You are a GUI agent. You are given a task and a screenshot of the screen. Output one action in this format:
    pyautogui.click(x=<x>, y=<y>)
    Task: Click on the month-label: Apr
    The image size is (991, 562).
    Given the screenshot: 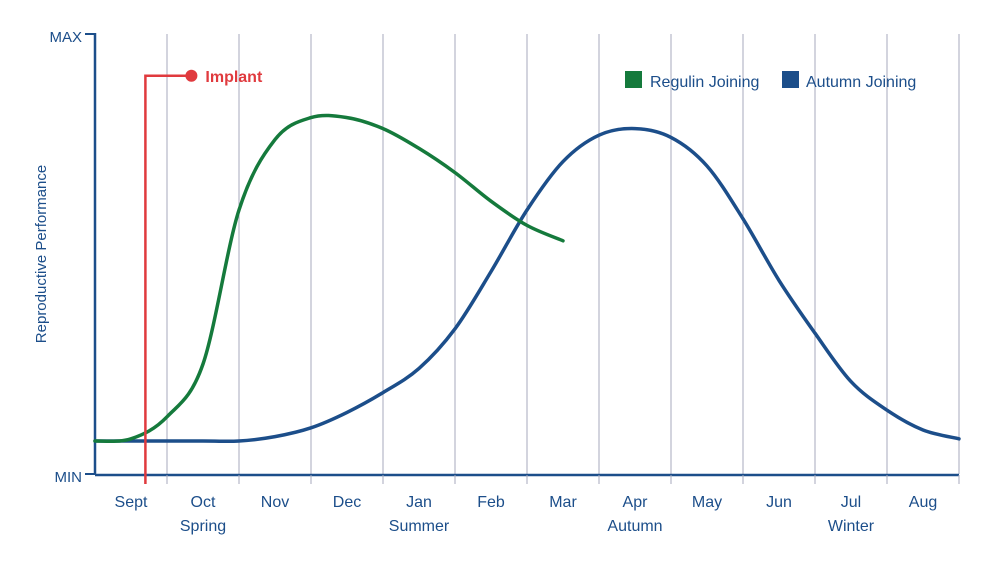 What is the action you would take?
    pyautogui.click(x=636, y=502)
    